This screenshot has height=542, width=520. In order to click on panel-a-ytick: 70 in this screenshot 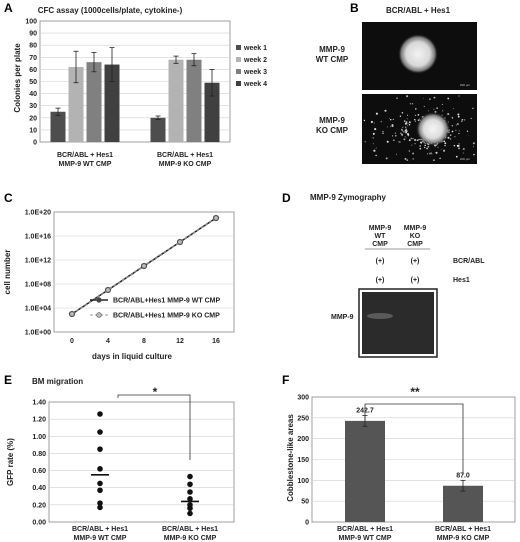, I will do `click(33, 58)`.